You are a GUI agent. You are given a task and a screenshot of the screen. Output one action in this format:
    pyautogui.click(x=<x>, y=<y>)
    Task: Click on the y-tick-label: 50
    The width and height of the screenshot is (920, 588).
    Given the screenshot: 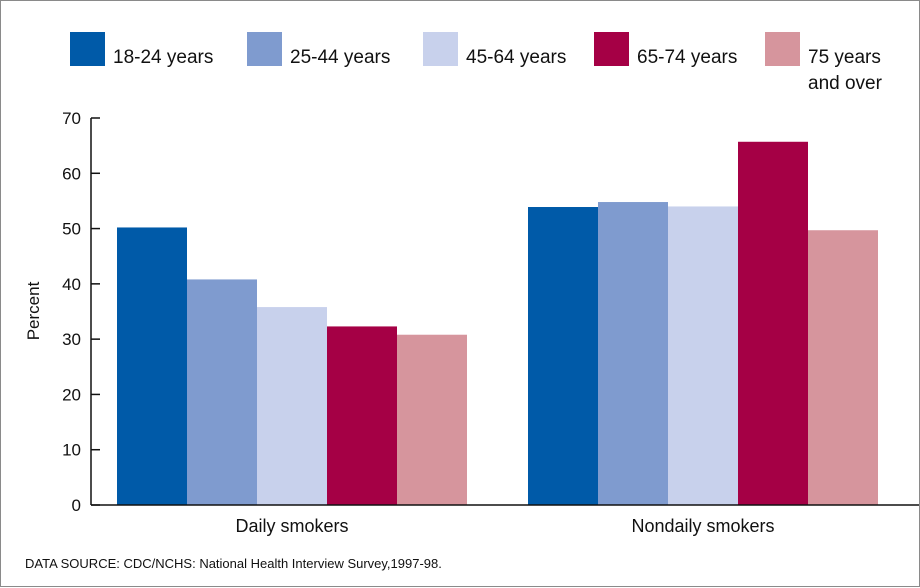 What is the action you would take?
    pyautogui.click(x=71, y=229)
    